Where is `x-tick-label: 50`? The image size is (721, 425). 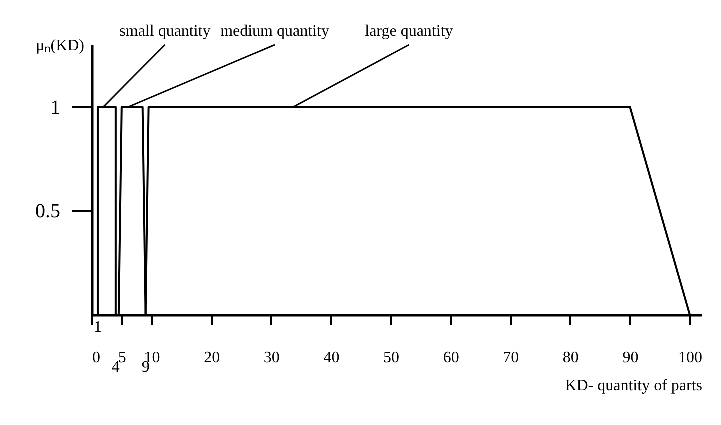
x-tick-label: 50 is located at coordinates (392, 358).